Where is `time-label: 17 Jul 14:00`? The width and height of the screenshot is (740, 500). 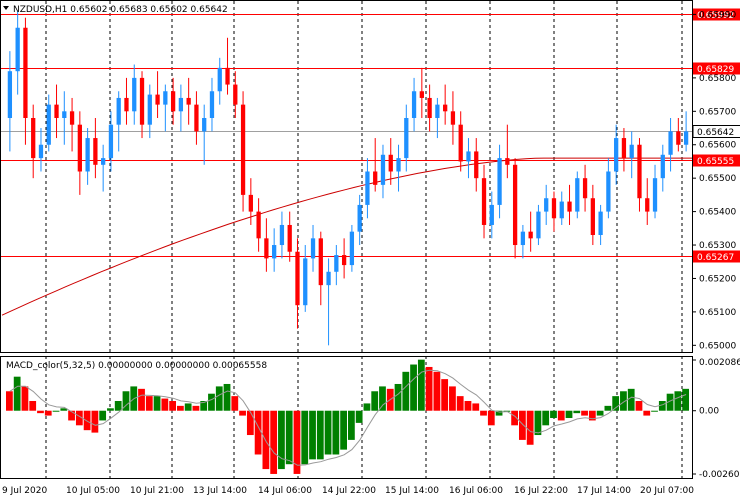 time-label: 17 Jul 14:00 is located at coordinates (604, 491).